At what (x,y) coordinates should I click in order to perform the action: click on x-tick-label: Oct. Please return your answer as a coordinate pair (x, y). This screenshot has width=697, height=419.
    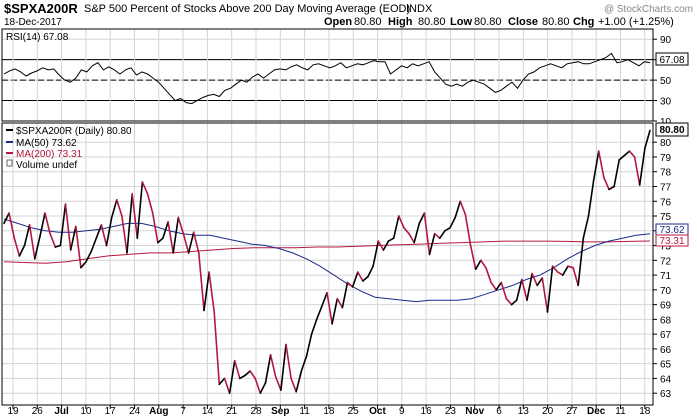
    Looking at the image, I should click on (377, 411).